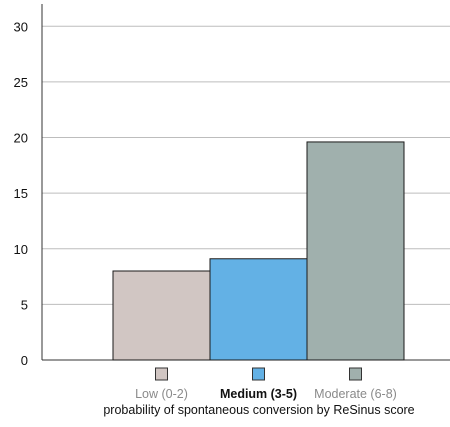 The image size is (450, 427). I want to click on legend: Low (0-2) Medium (3-5) Moderate (6-8), so click(266, 384).